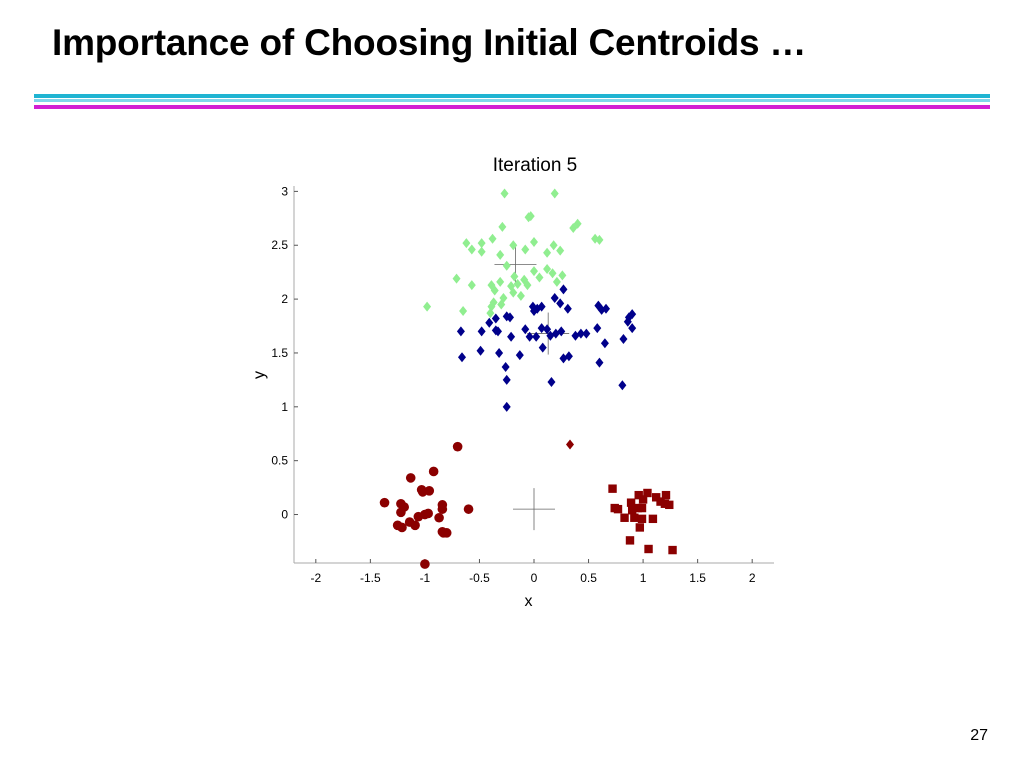 This screenshot has height=768, width=1024. I want to click on data-points, so click(528, 378).